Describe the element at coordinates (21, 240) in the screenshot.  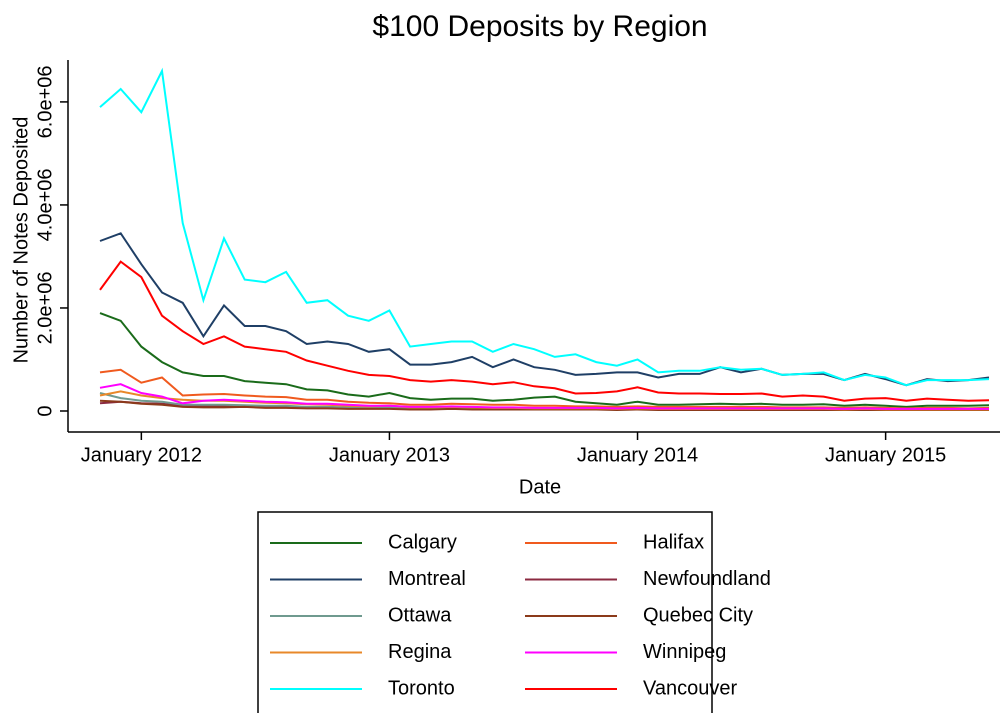
I see `y-axis-label: Number of Notes Deposited` at that location.